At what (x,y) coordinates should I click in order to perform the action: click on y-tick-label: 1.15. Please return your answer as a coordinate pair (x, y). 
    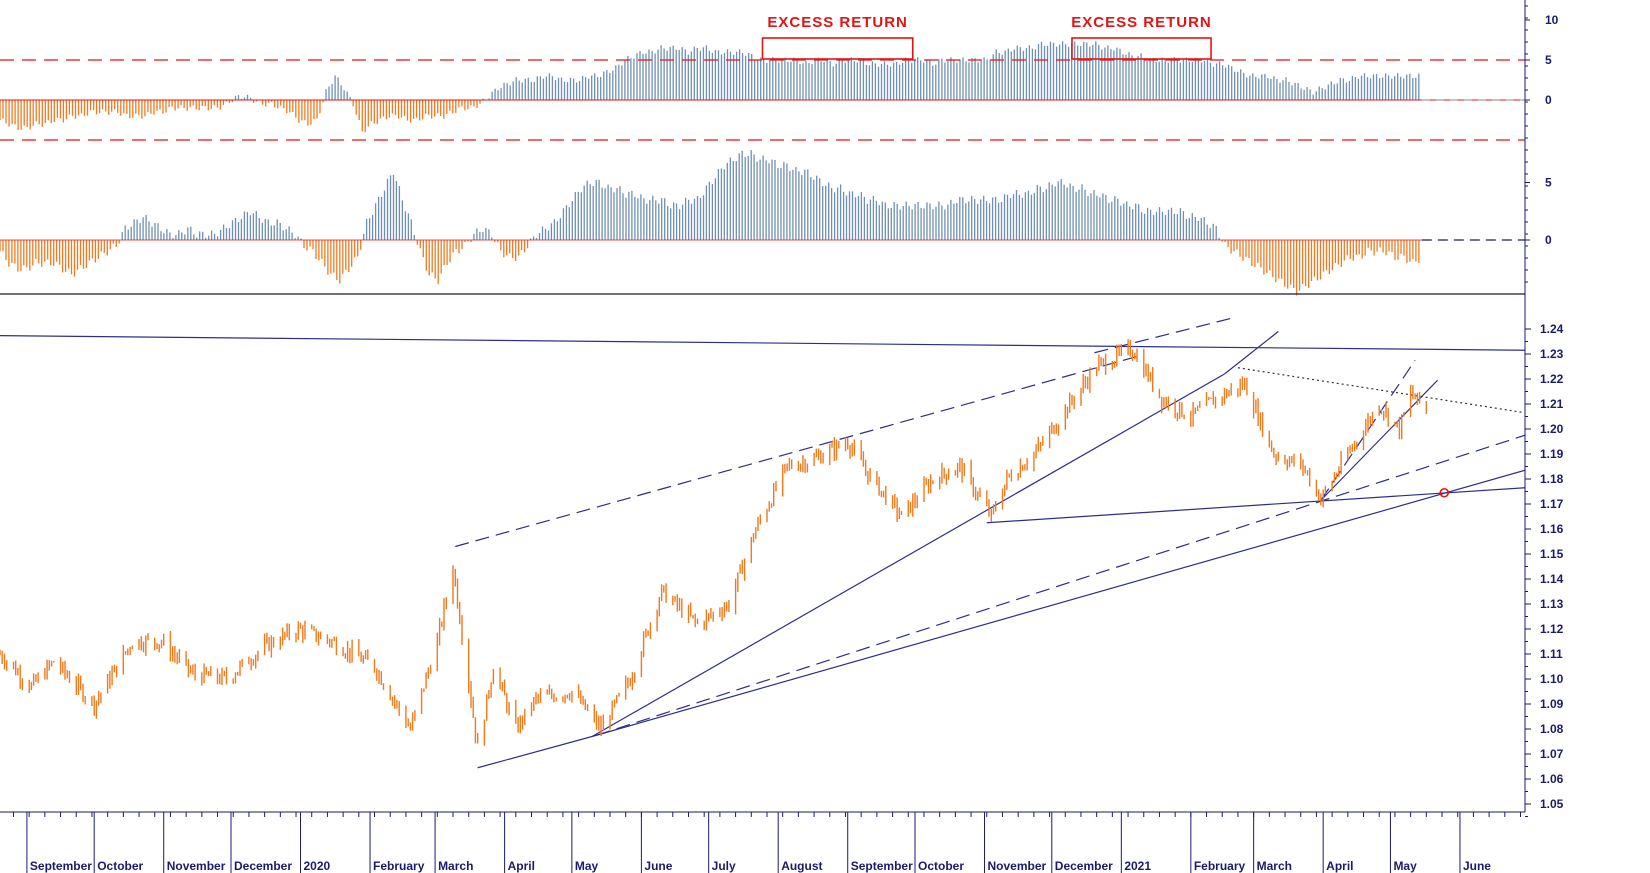
    Looking at the image, I should click on (1552, 554).